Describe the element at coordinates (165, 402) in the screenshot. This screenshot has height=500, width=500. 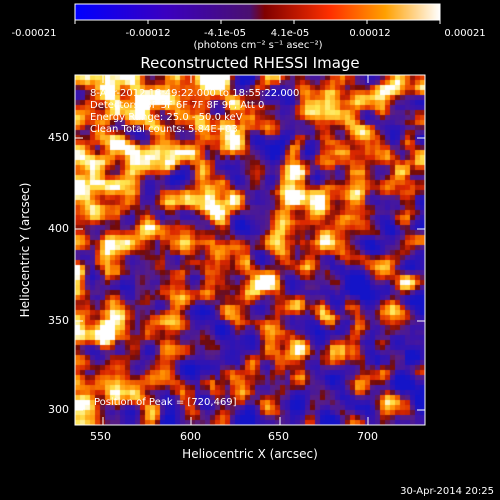
I see `peak-position-text: Position of Peak = [720,469]` at that location.